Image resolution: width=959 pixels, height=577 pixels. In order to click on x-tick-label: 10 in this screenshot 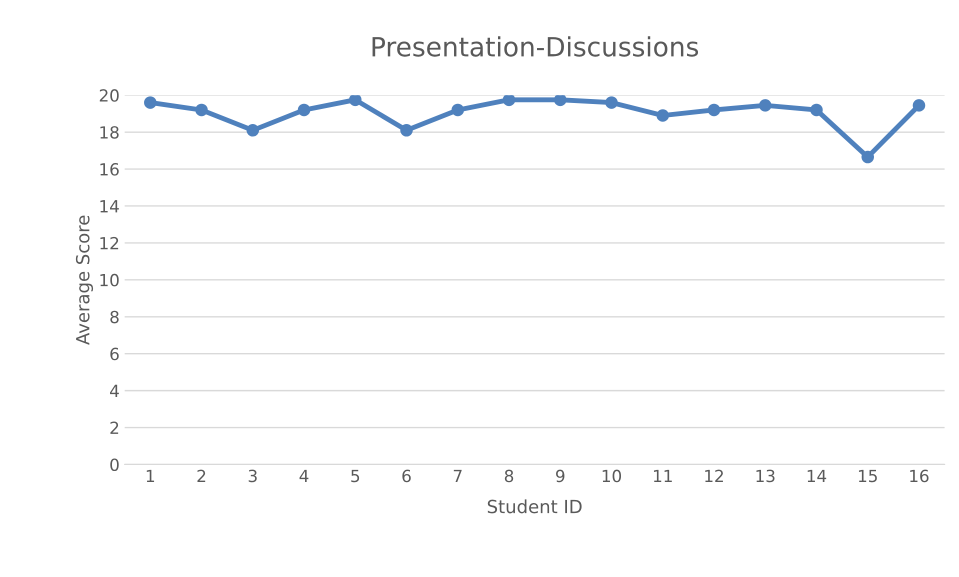, I will do `click(612, 476)`.